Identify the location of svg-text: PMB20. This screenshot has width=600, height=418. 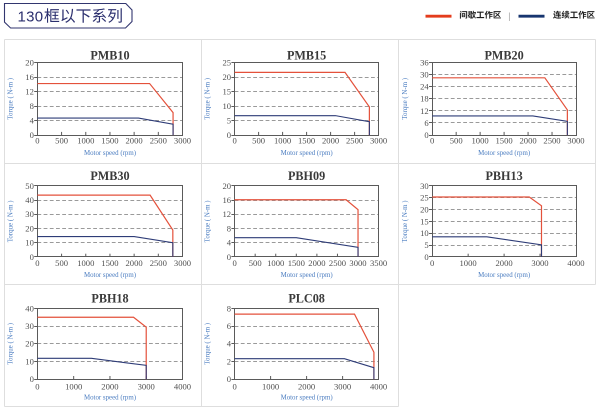
(503, 56).